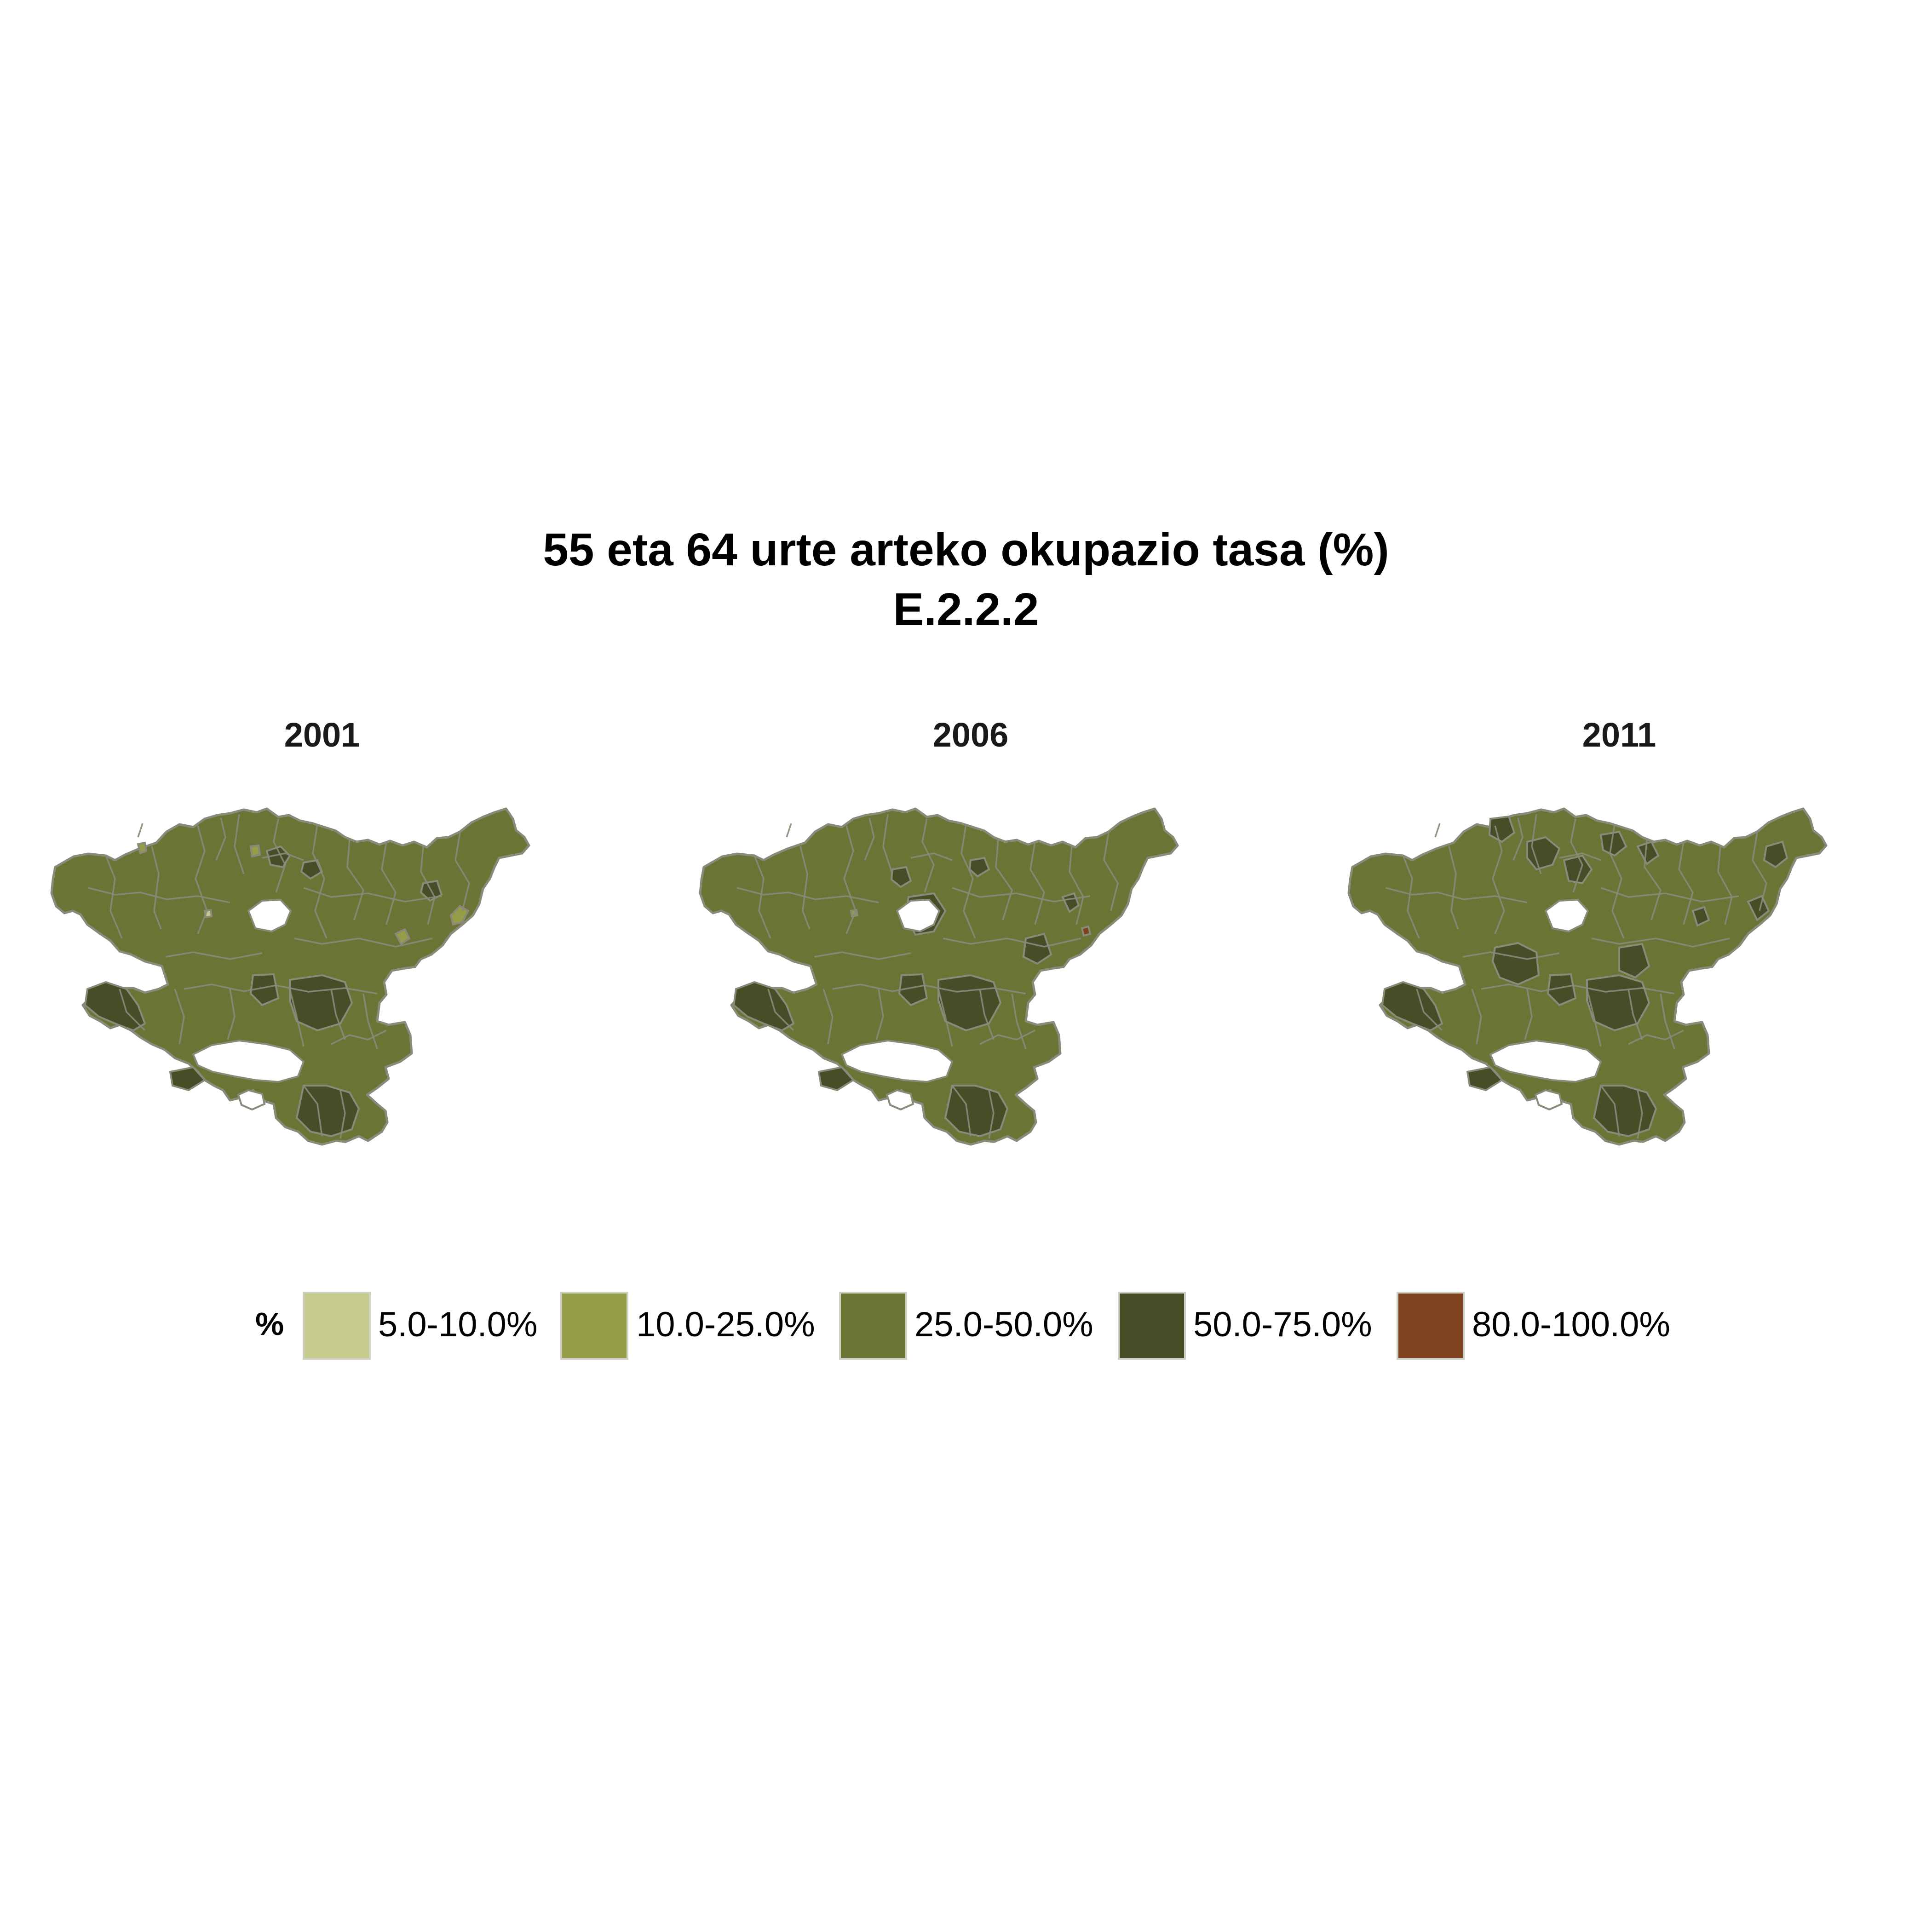 The image size is (1932, 1932). Describe the element at coordinates (1282, 1324) in the screenshot. I see `legend-label-50-75: 50.0-75.0%` at that location.